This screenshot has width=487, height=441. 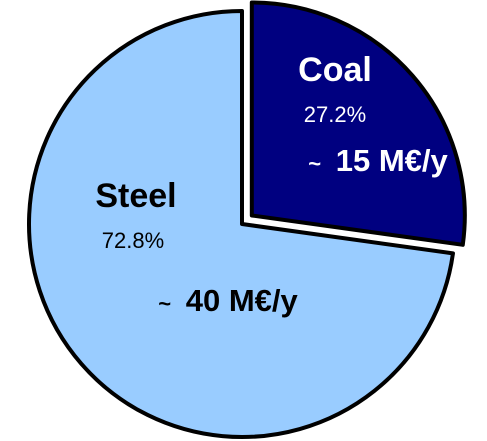 I want to click on amount-prefix-coal: ~, so click(x=314, y=163).